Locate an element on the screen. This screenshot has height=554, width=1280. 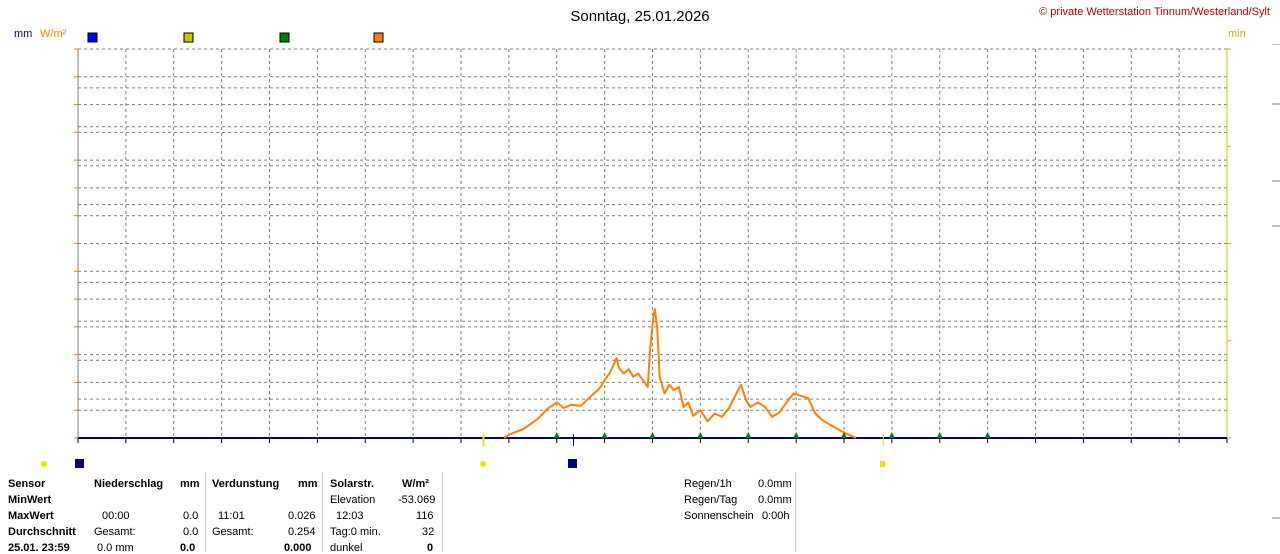
niederschlag-gesamt-label: Gesamt: is located at coordinates (115, 532).